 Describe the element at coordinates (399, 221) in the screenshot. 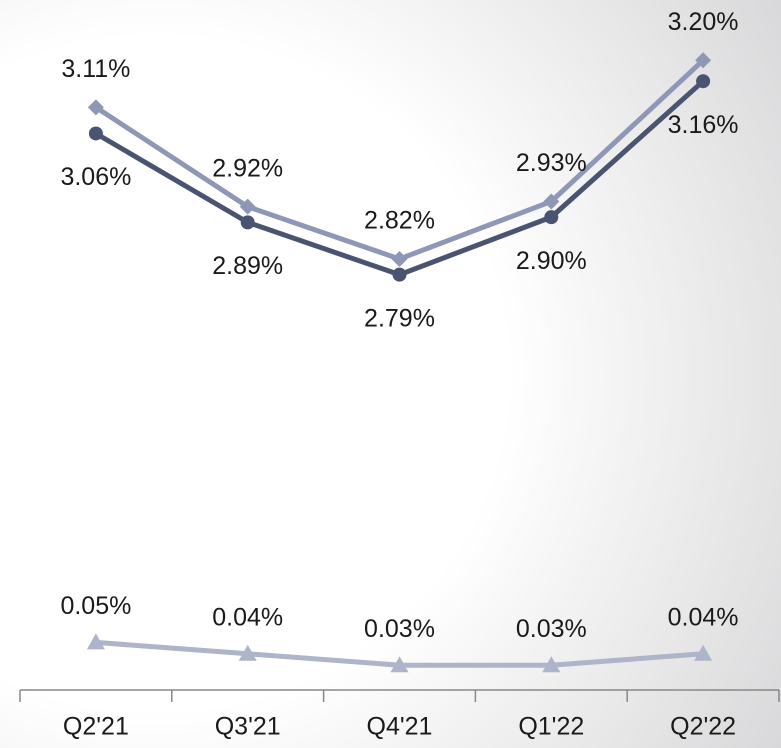

I see `data-label: 2.82%` at that location.